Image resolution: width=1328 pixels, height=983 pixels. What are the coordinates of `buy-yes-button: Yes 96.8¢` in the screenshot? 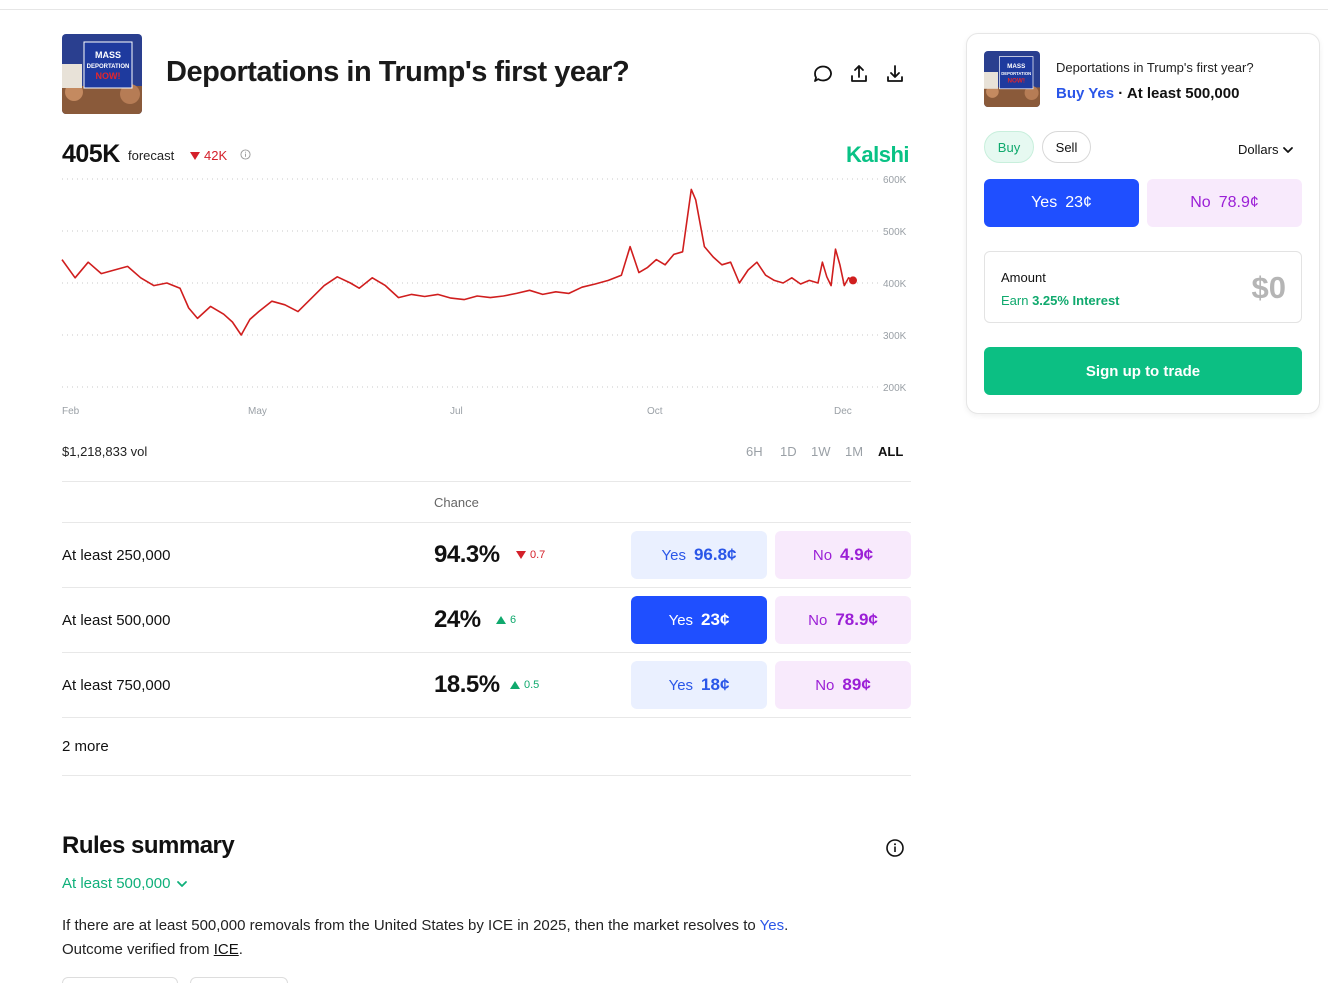 It's located at (699, 555).